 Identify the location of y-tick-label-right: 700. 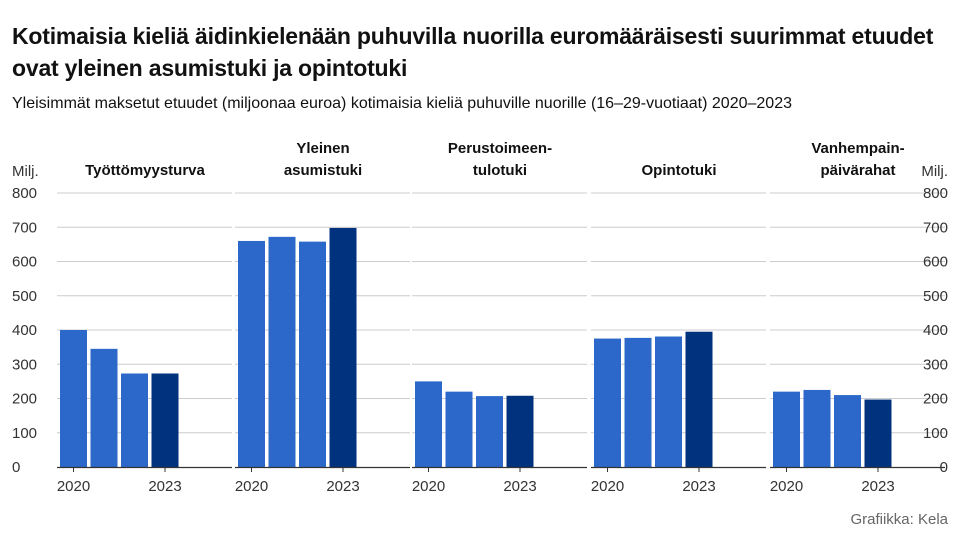
(935, 227).